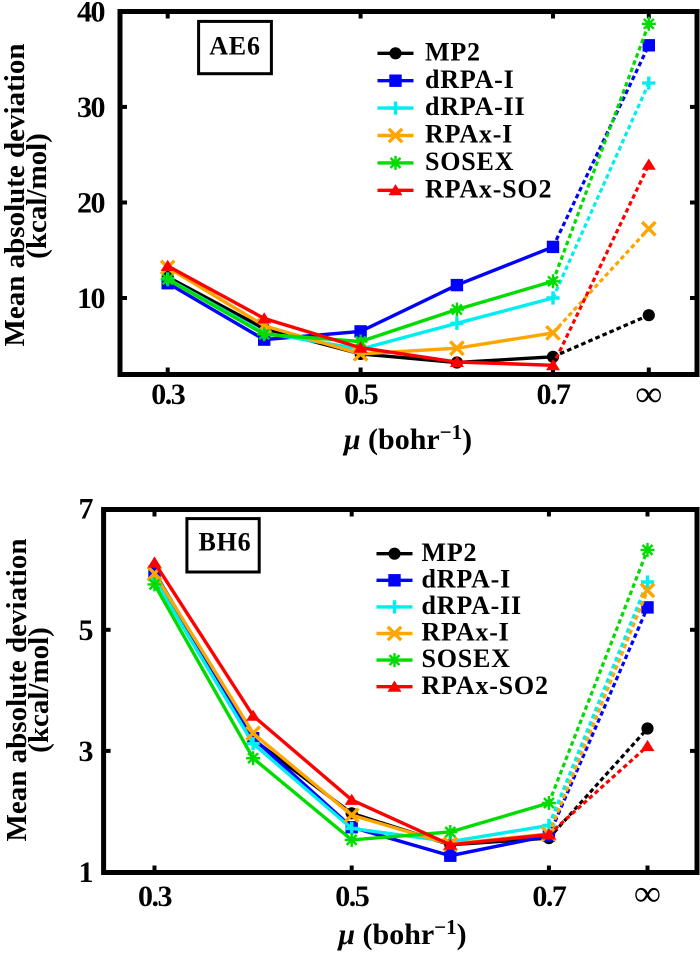 The image size is (700, 953). Describe the element at coordinates (235, 46) in the screenshot. I see `svg-text: AE6` at that location.